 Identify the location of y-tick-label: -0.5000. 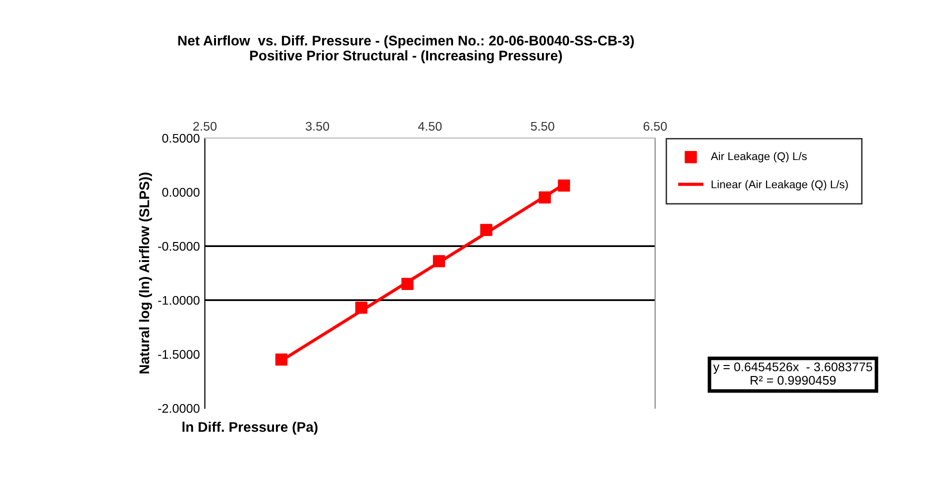
(179, 246).